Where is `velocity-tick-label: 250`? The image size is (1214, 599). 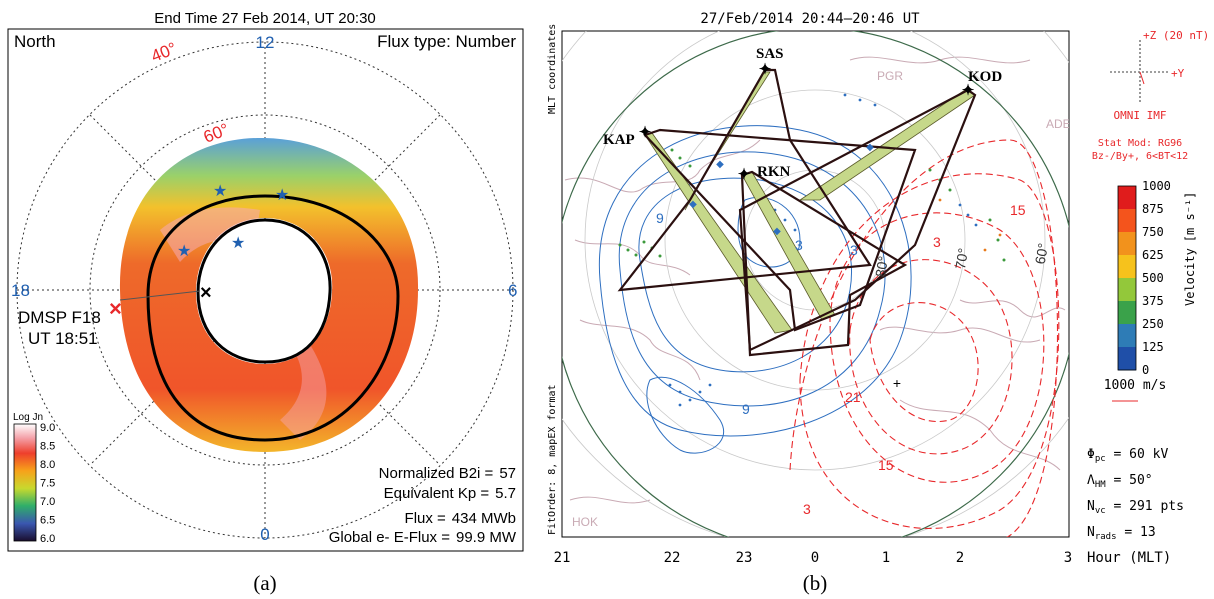 velocity-tick-label: 250 is located at coordinates (1153, 324).